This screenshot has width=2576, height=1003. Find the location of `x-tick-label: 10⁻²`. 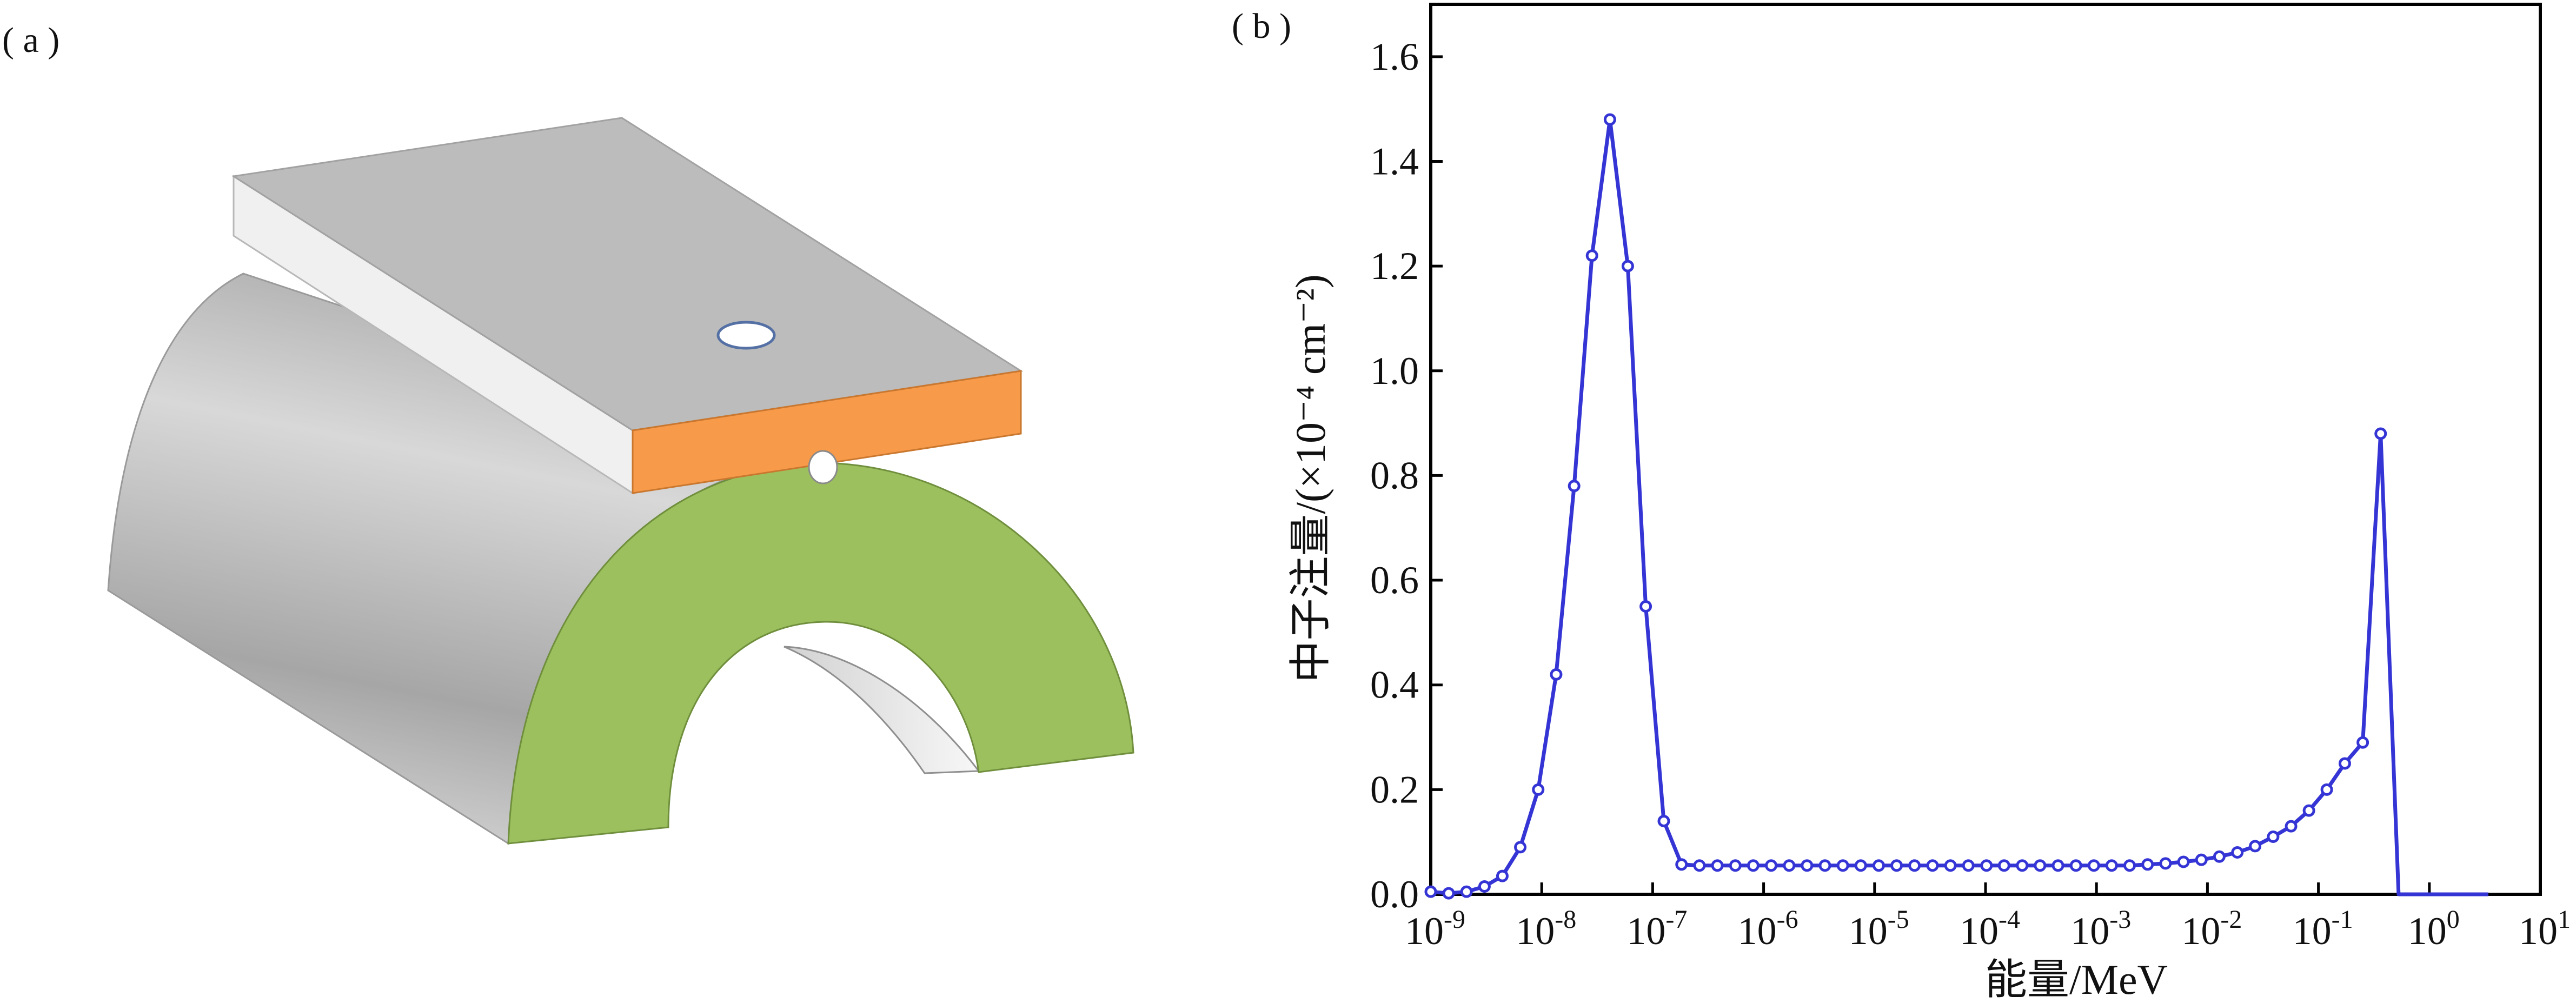

x-tick-label: 10⁻² is located at coordinates (2211, 929).